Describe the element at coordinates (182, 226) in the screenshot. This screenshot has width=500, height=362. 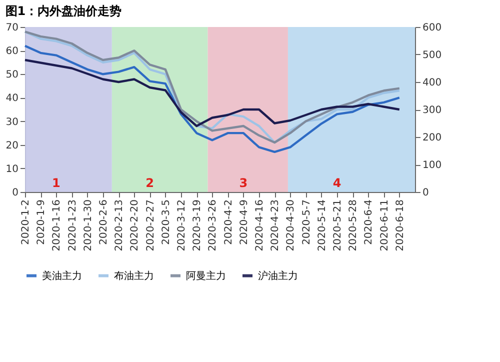
I see `x-tick-label: 2020-3-12` at that location.